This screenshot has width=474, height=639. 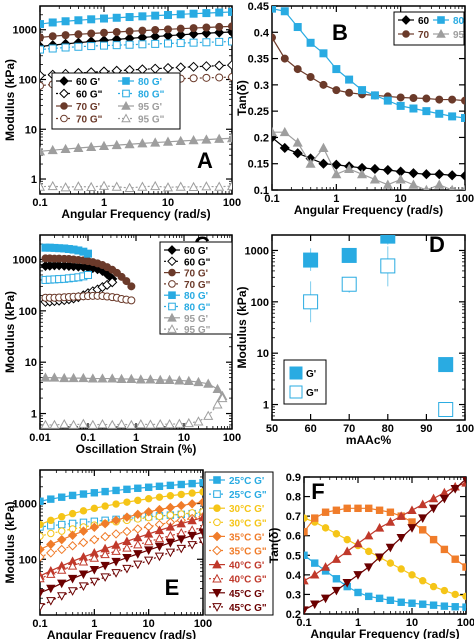 I want to click on y-tick-label: 0.2, so click(x=261, y=138).